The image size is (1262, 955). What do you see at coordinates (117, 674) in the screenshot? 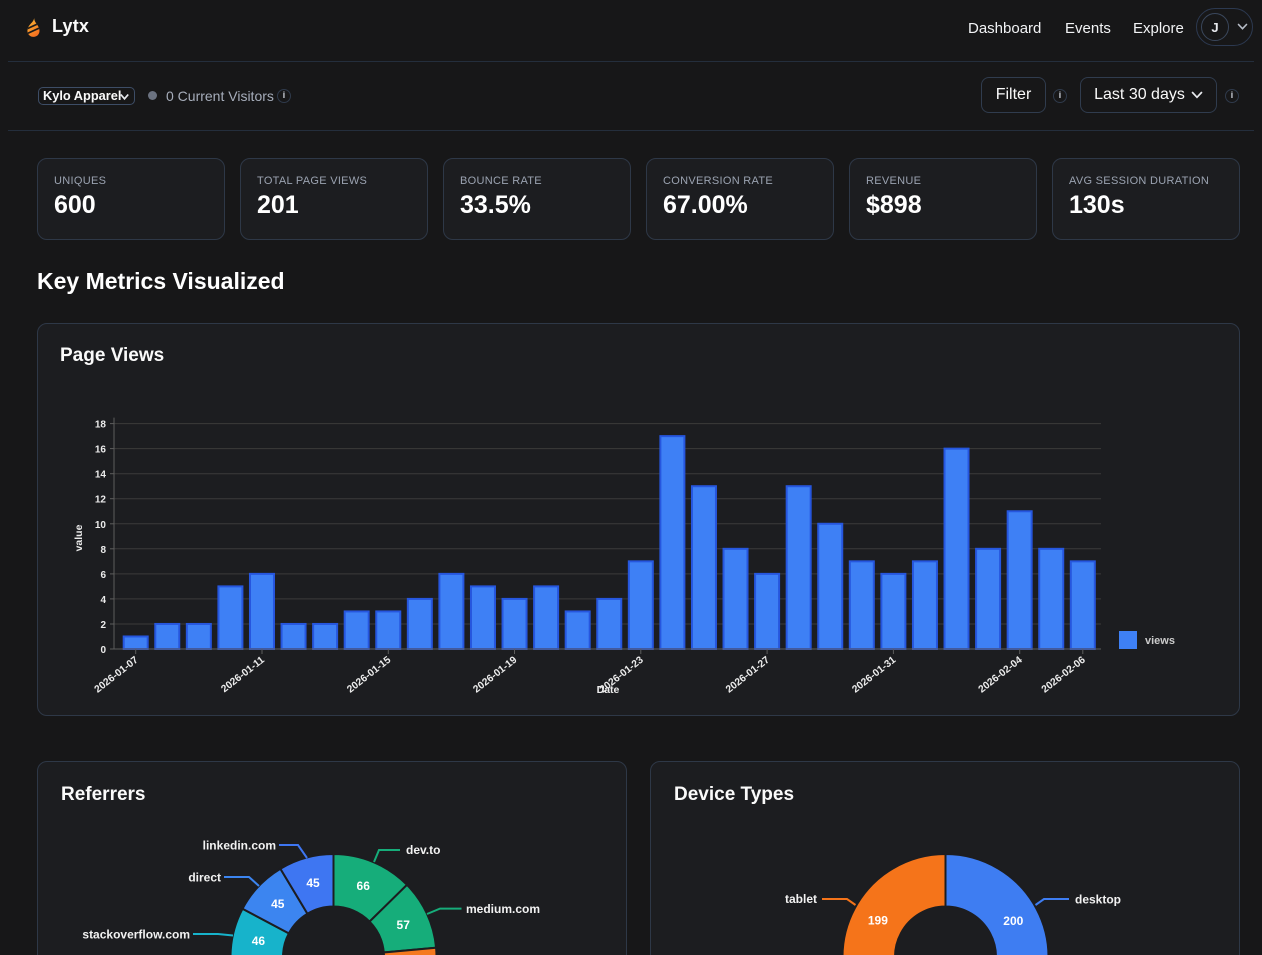
I see `svg-text: 2026-01-07` at bounding box center [117, 674].